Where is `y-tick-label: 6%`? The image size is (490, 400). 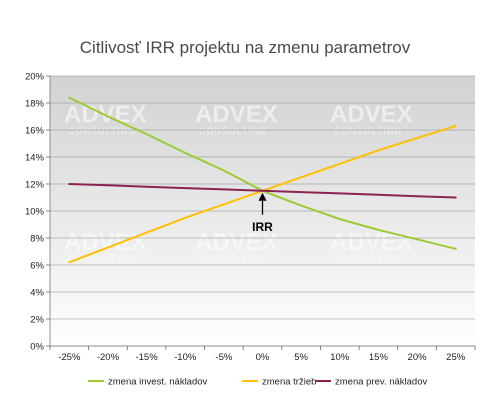
y-tick-label: 6% is located at coordinates (37, 266).